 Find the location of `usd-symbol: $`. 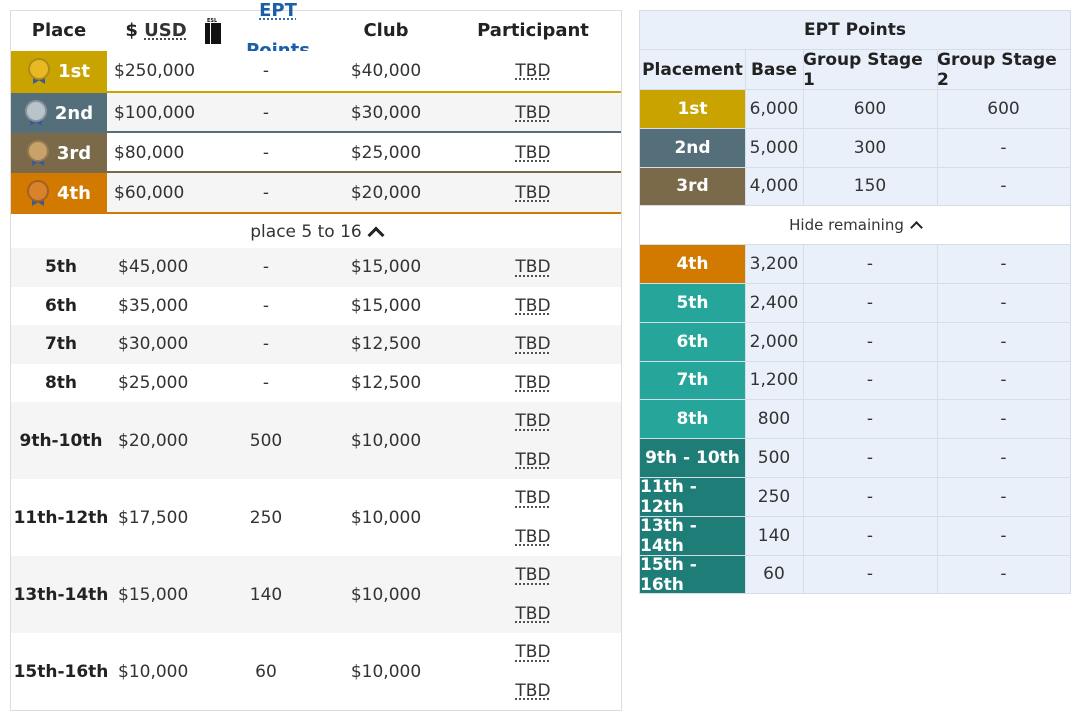

usd-symbol: $ is located at coordinates (131, 30).